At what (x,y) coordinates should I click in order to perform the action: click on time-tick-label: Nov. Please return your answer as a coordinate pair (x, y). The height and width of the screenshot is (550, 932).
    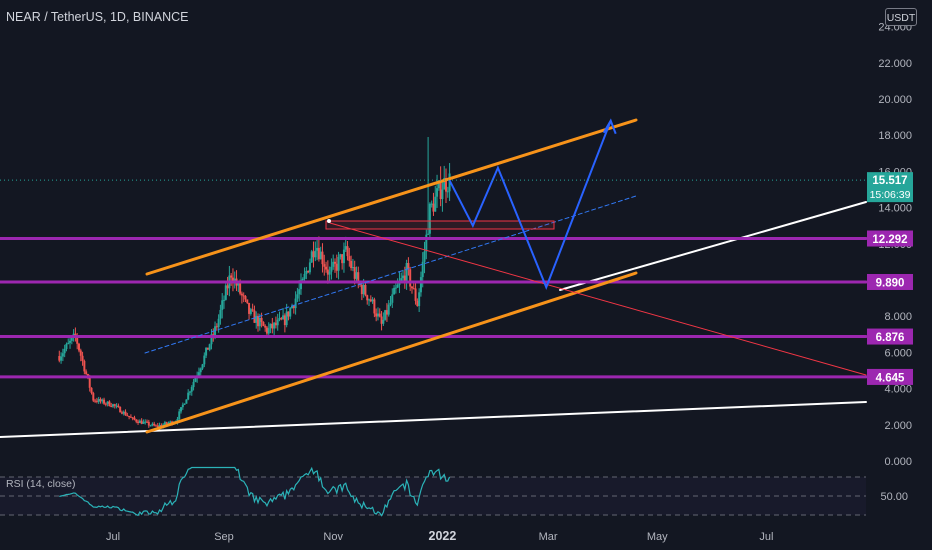
    Looking at the image, I should click on (333, 537).